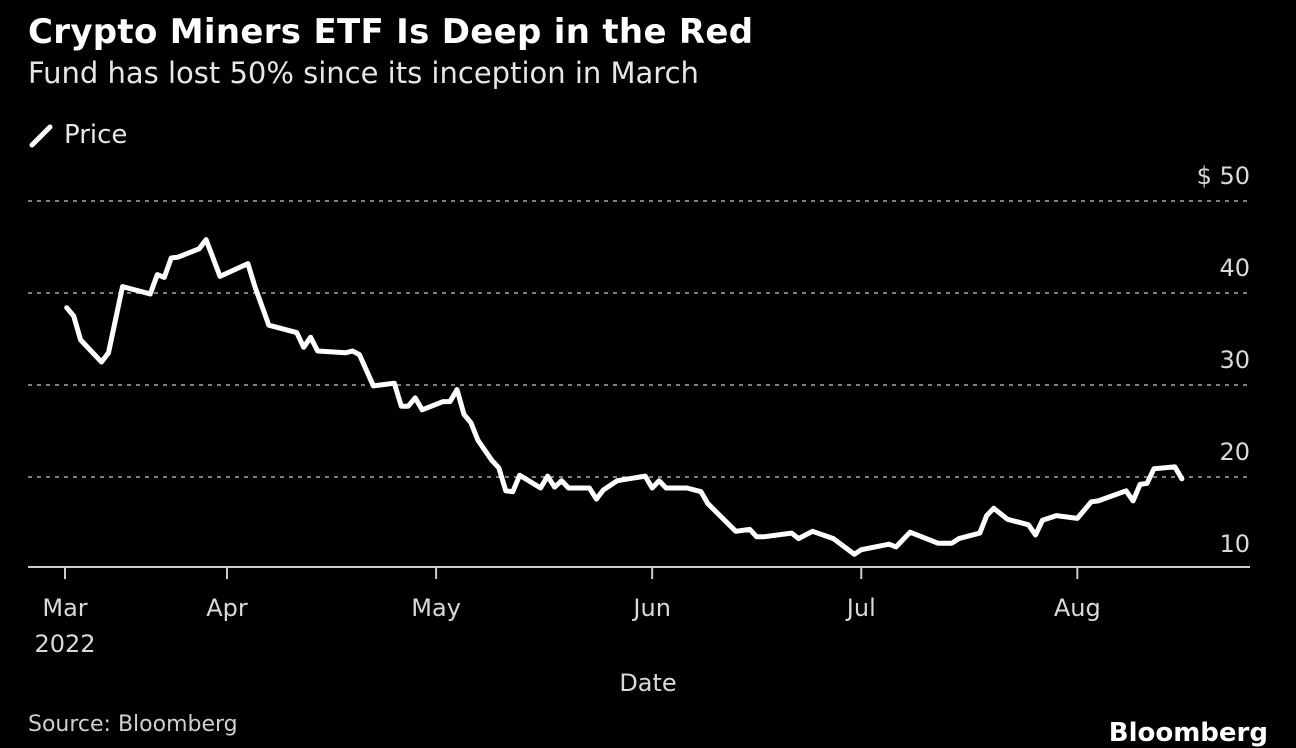 This screenshot has height=748, width=1296. I want to click on x-tick-label: Aug, so click(1077, 608).